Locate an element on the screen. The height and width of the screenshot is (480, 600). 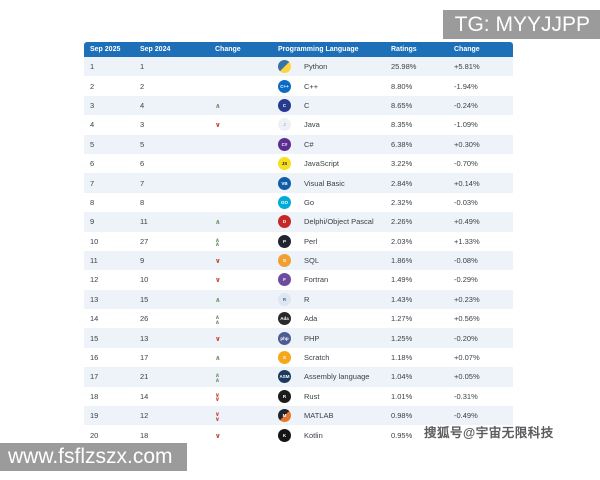
rating-cell: 1.01% is located at coordinates (402, 396).